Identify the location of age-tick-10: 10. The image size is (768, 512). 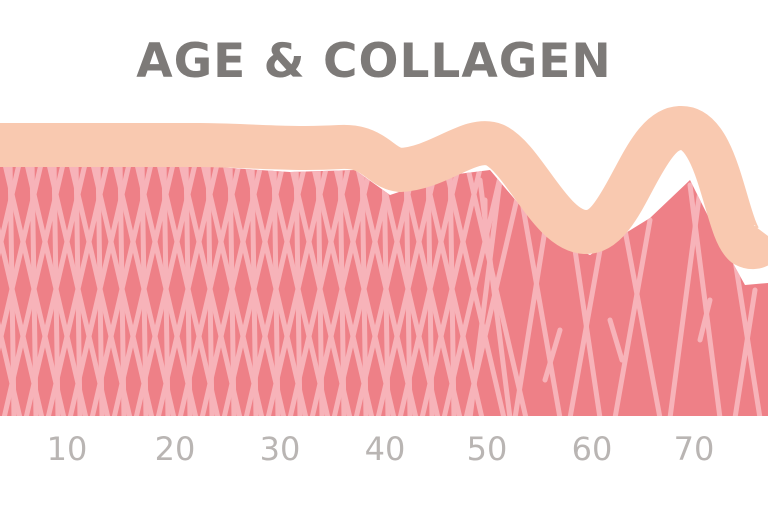
(67, 449).